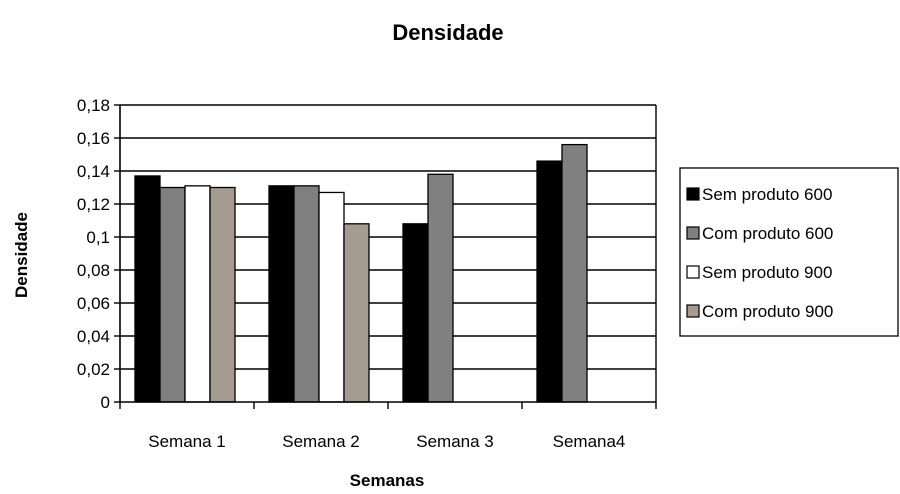 The image size is (900, 494). I want to click on y-tick-label: 0,1, so click(98, 237).